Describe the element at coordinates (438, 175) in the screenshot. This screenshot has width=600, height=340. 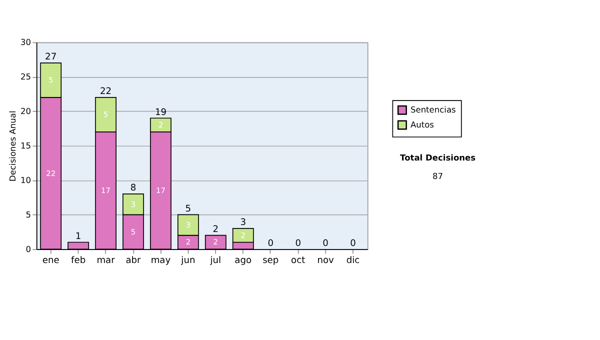
I see `text: 87` at that location.